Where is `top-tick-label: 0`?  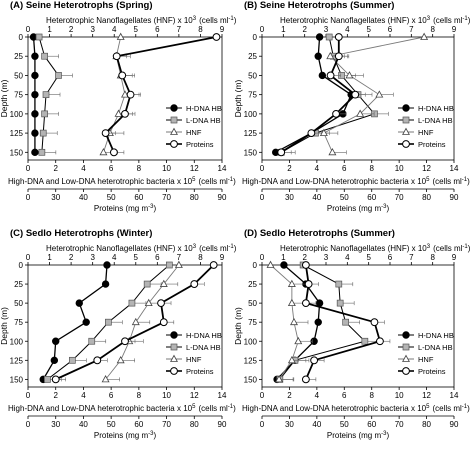 top-tick-label: 0 is located at coordinates (28, 29).